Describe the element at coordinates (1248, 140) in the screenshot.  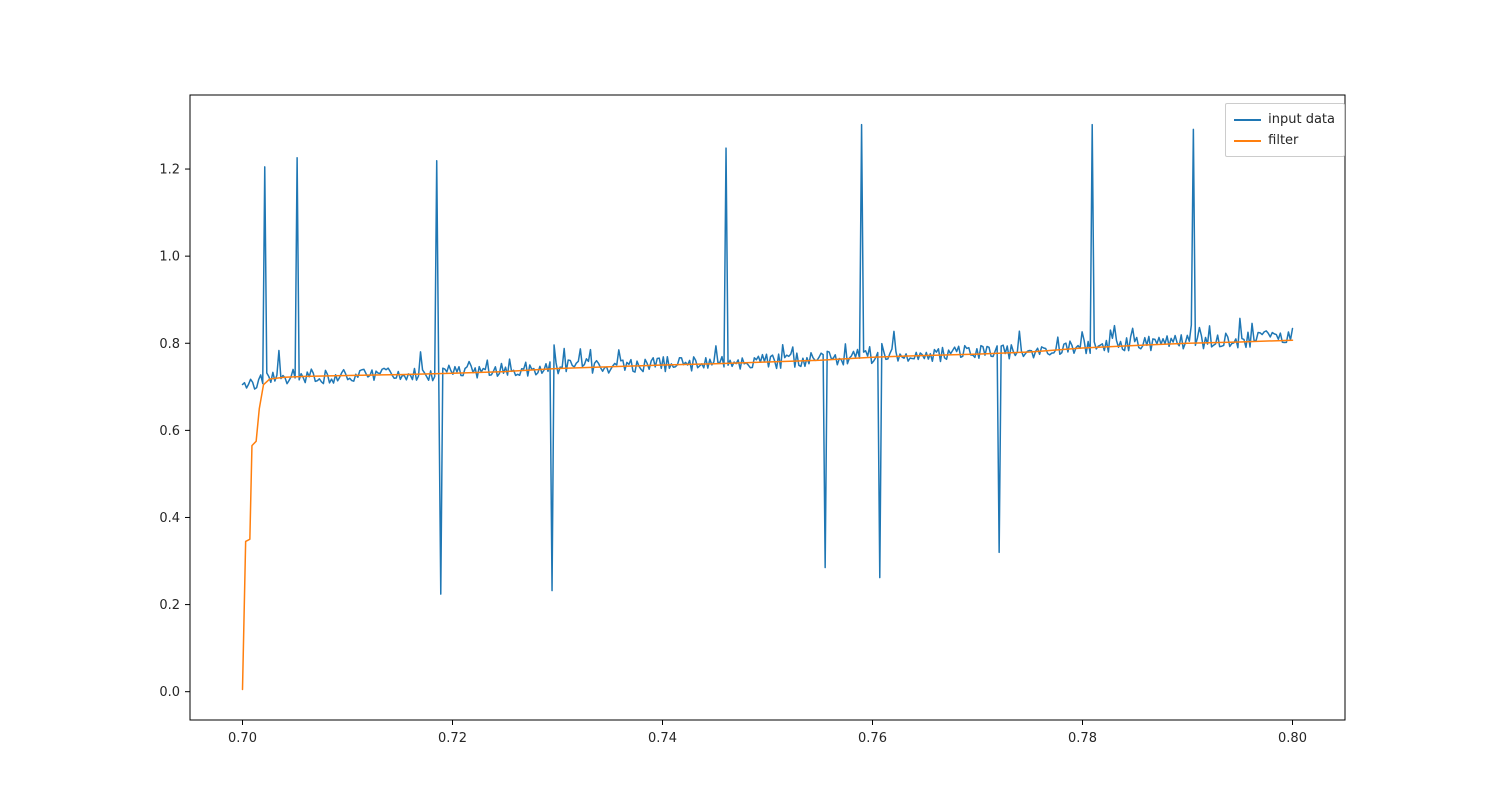
I see `filter-line-swatch` at that location.